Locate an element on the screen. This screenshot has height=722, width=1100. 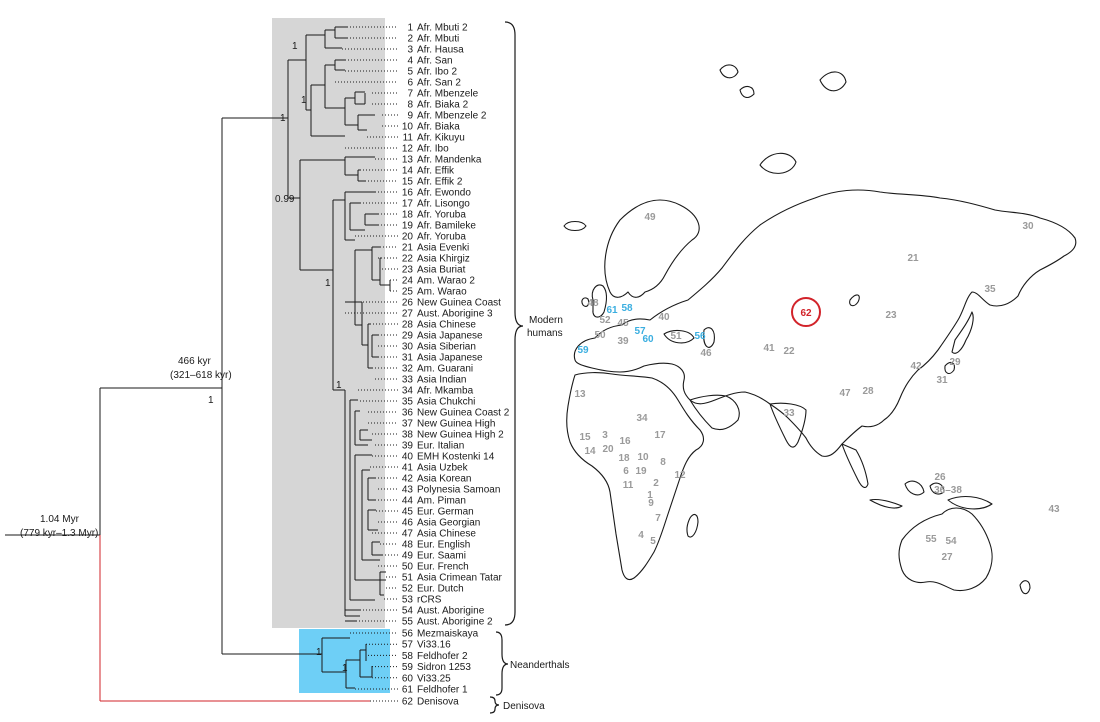
split-ci: (321–618 kyr) is located at coordinates (201, 375).